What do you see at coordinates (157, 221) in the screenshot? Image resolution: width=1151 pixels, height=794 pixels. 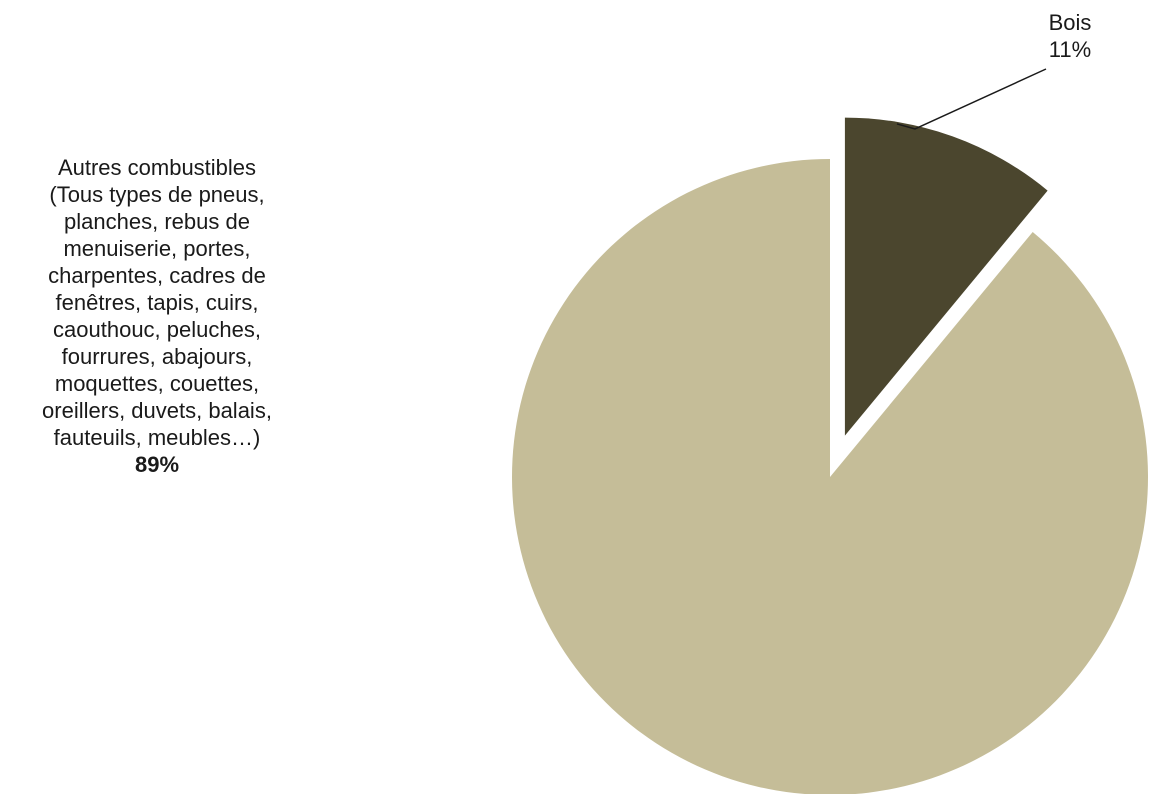 I see `label-name-line: planches, rebus de` at bounding box center [157, 221].